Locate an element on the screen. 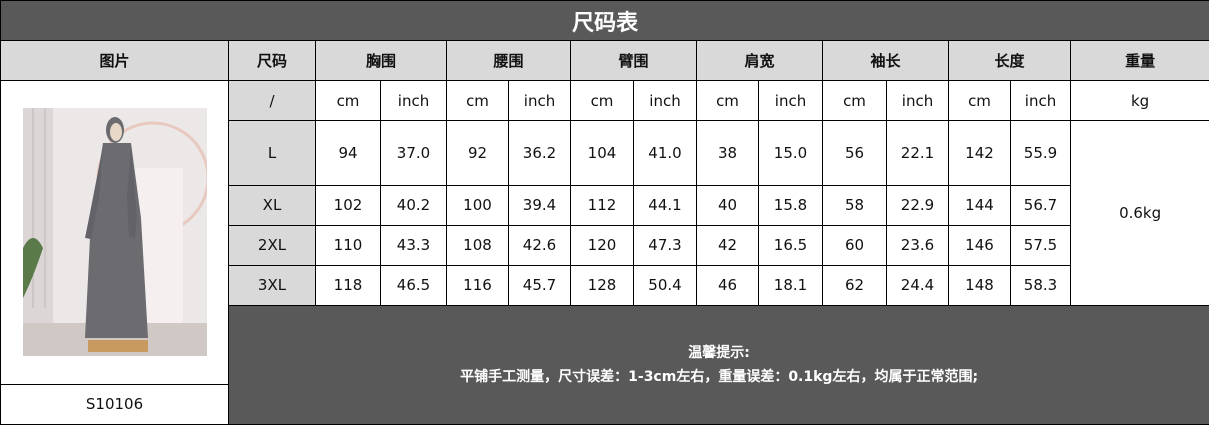  measurement-cell: 41.0 is located at coordinates (665, 153).